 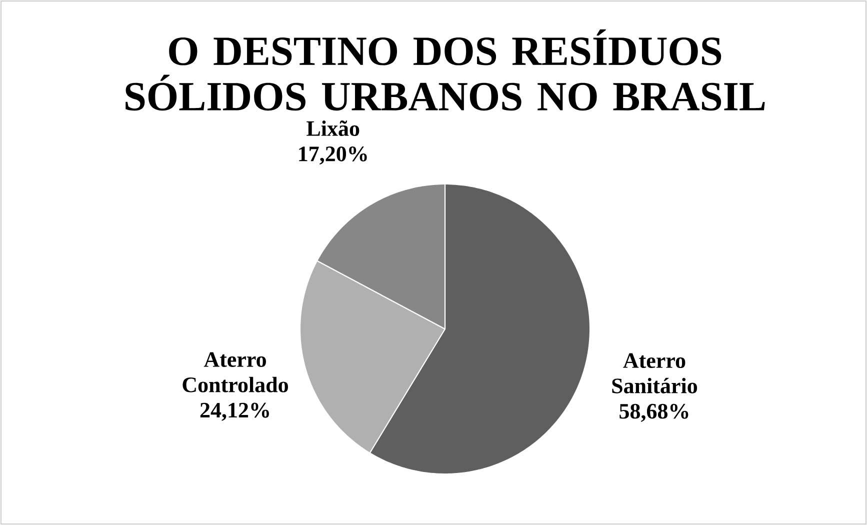 I want to click on slice-label: Aterro Controlado, so click(x=235, y=372).